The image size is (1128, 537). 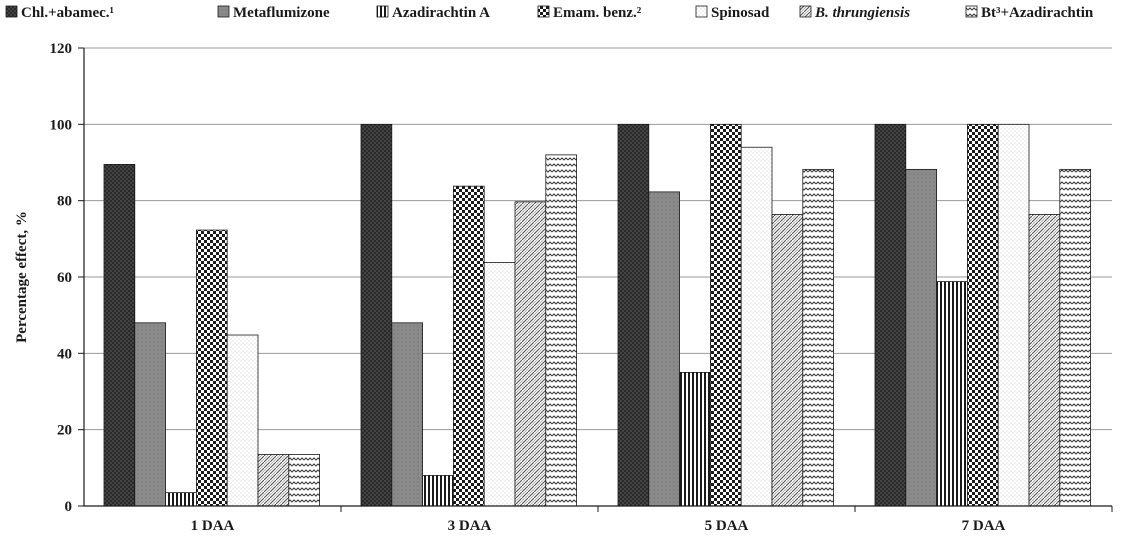 What do you see at coordinates (64, 354) in the screenshot?
I see `y-tick-label: 40` at bounding box center [64, 354].